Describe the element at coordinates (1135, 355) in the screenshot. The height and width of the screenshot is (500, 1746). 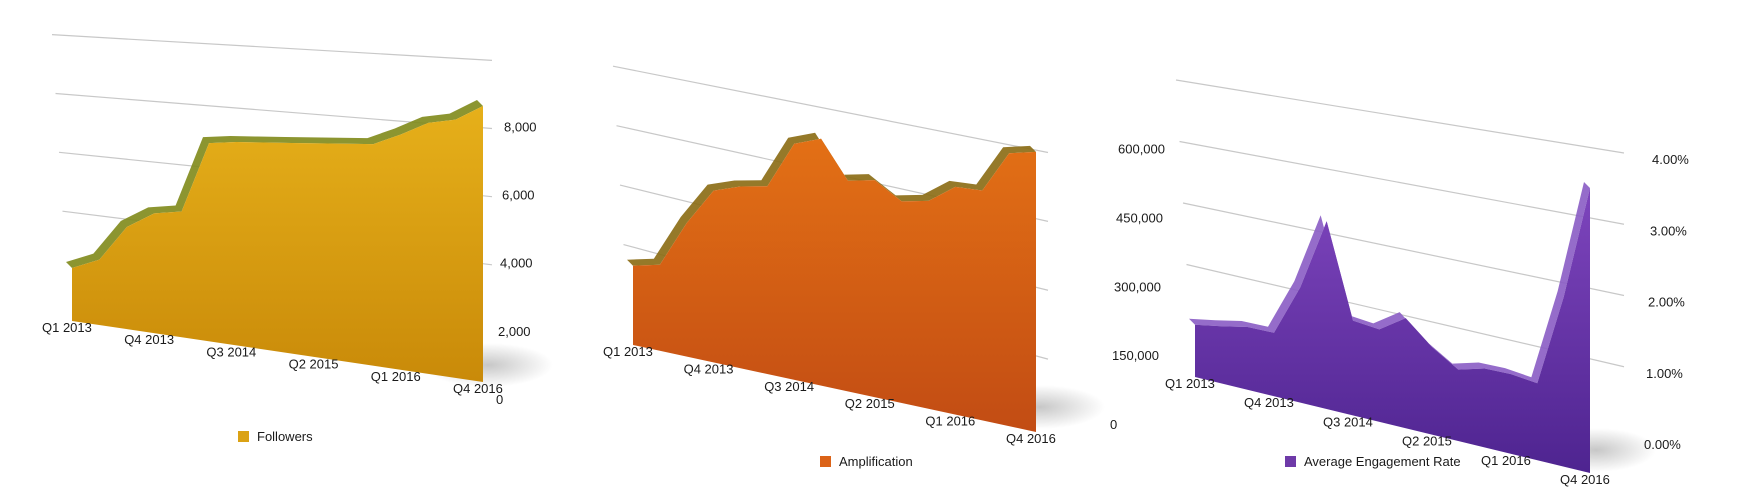
I see `y-tick-label: 150,000` at that location.